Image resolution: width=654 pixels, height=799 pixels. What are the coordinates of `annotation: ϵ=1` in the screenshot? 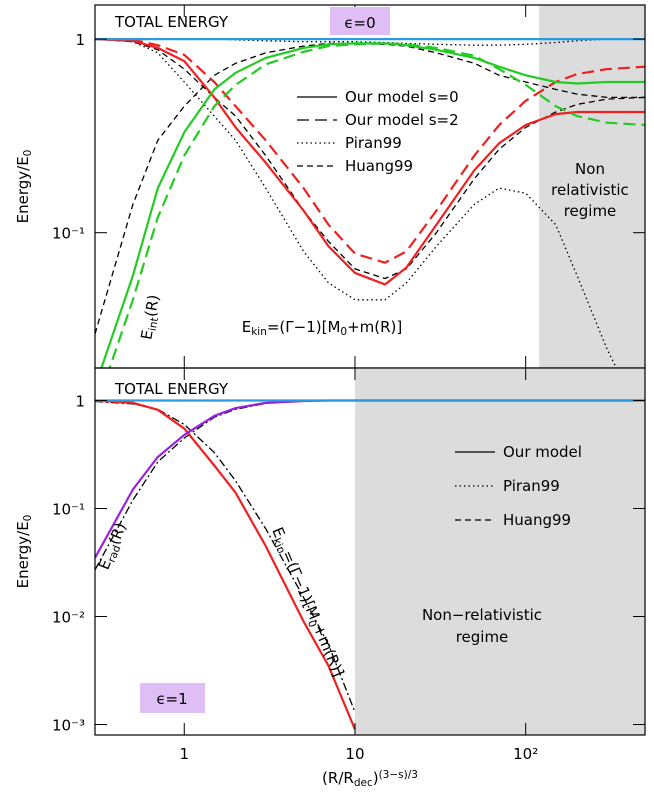 It's located at (171, 699).